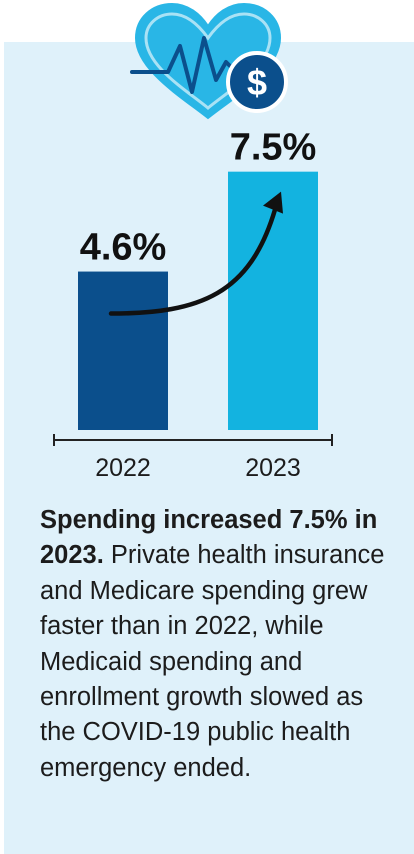 Image resolution: width=414 pixels, height=854 pixels. I want to click on caption-bold: Spending increased 7.5% in 2023., so click(209, 538).